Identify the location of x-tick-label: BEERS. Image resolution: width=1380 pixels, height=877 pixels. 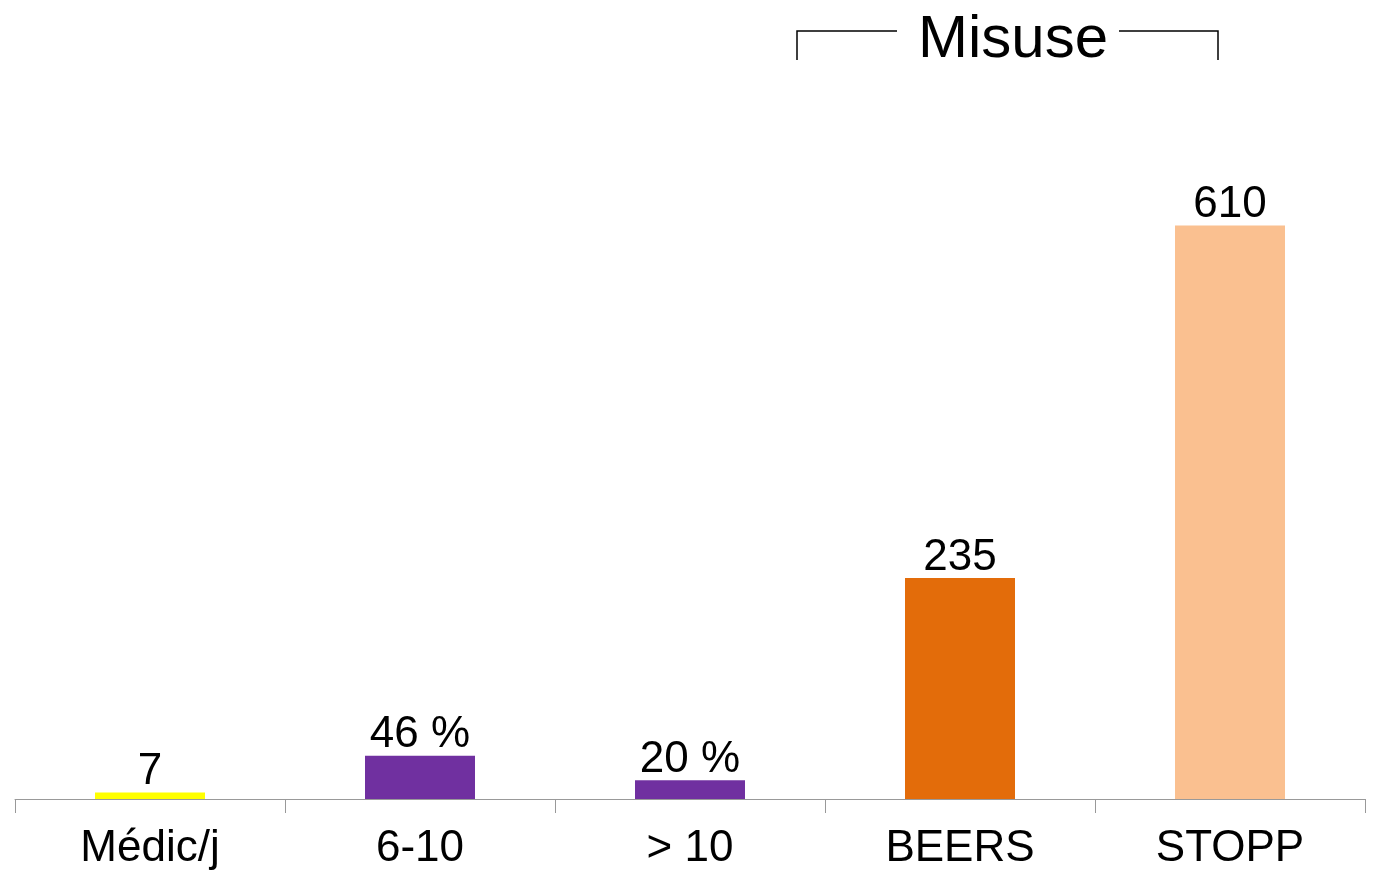
(960, 845).